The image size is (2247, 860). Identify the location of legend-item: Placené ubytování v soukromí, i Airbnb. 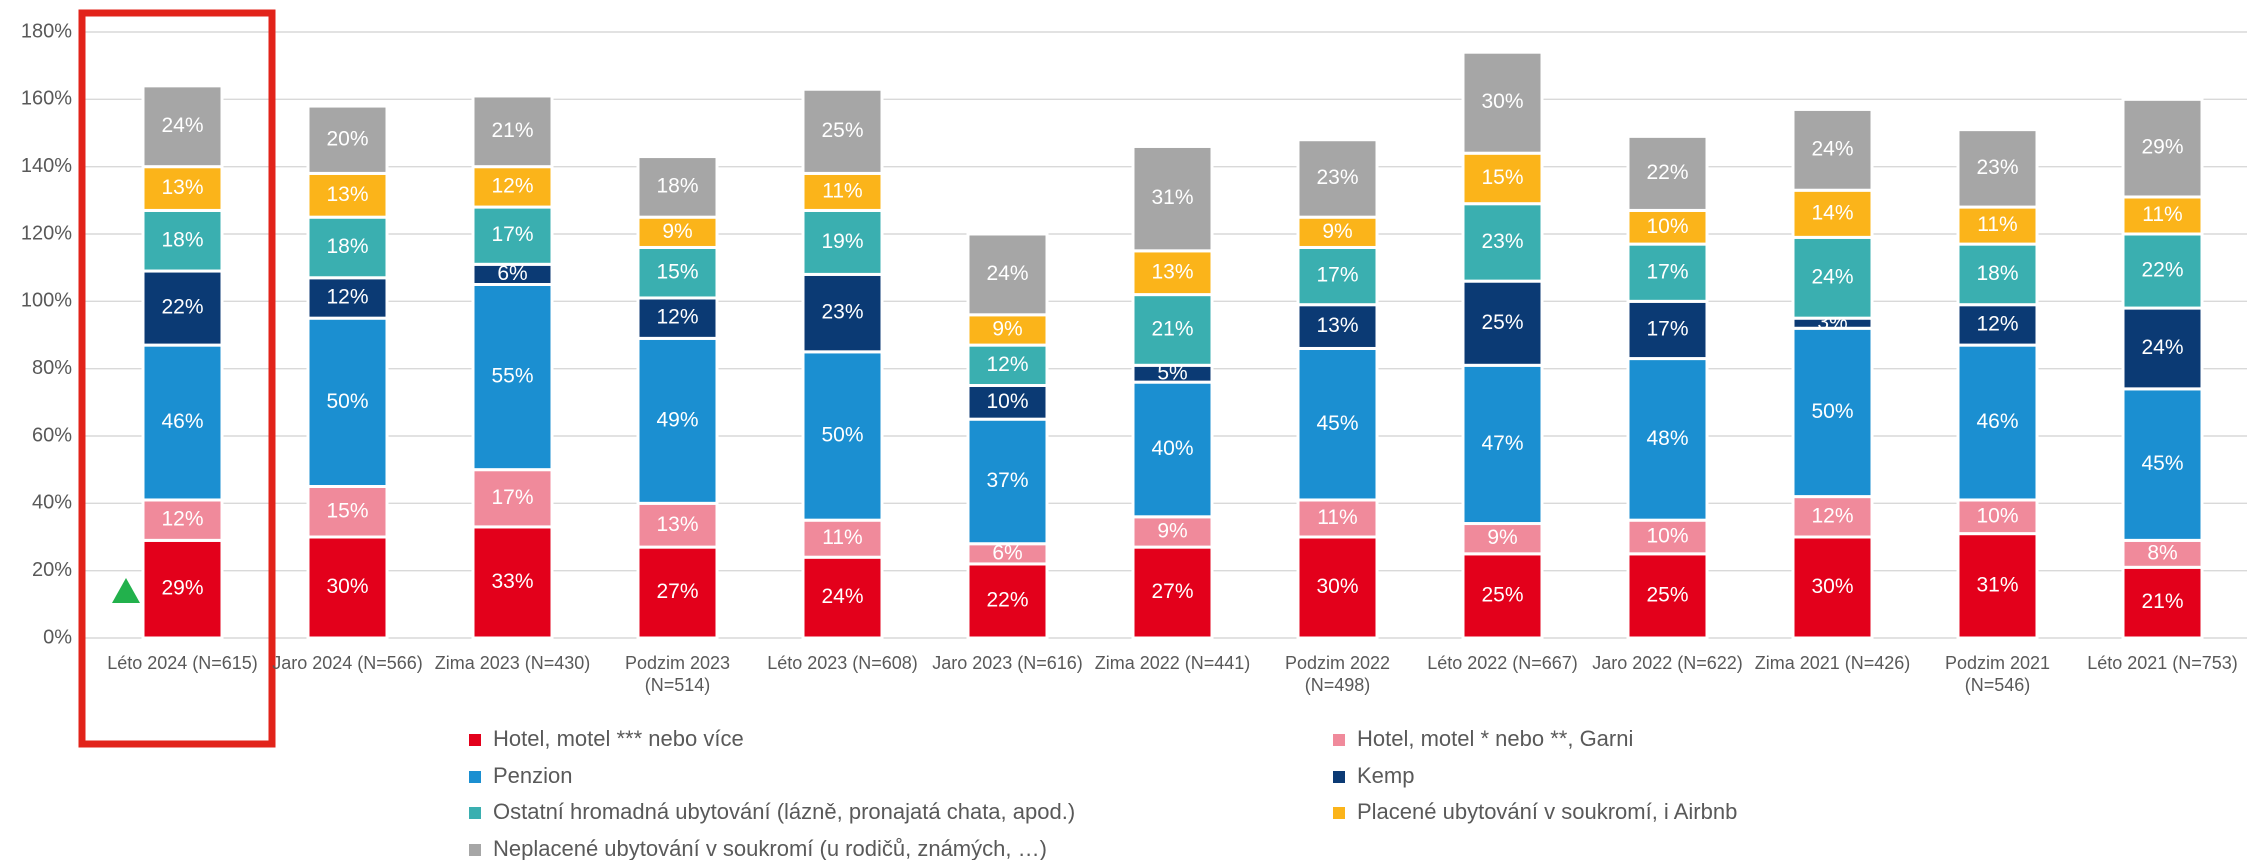
(1535, 812).